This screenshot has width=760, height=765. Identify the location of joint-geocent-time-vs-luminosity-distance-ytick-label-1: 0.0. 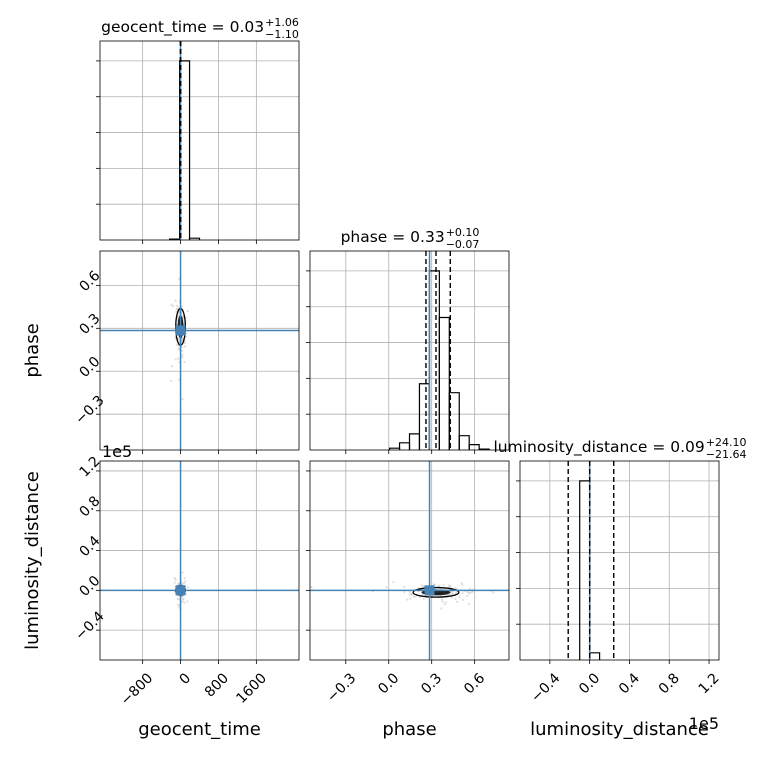
(89, 586).